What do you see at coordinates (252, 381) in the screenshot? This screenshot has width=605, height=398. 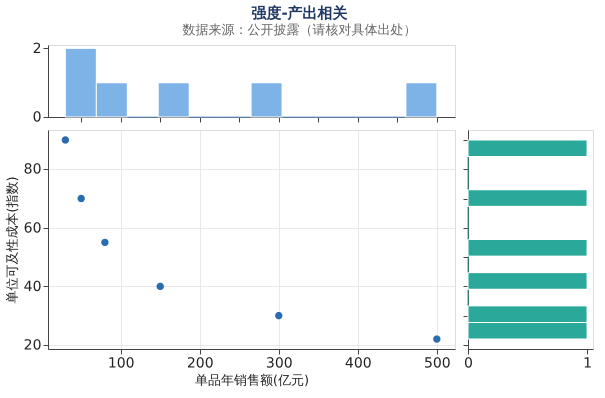 I see `x-axis-title: 单品年销售额(亿元)` at bounding box center [252, 381].